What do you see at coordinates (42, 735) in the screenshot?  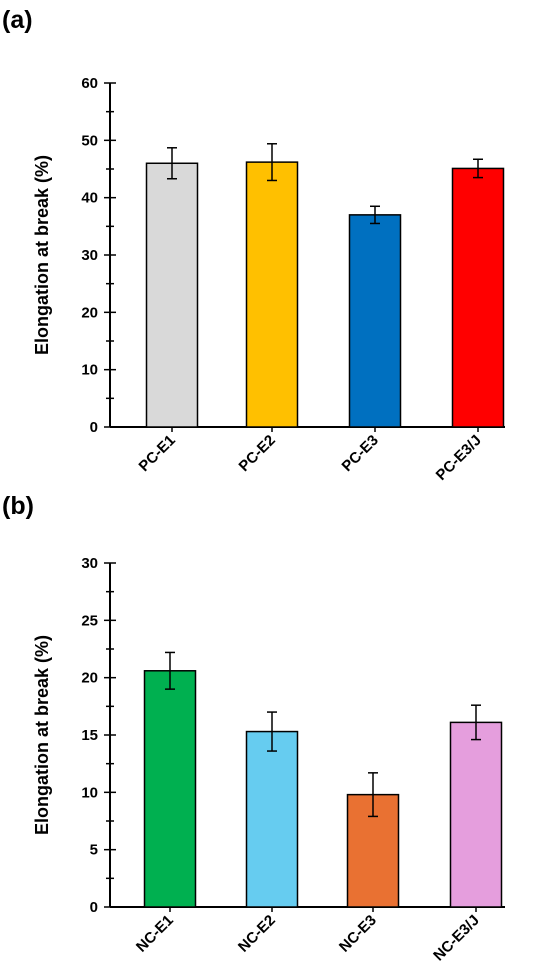 I see `y-axis-title-b: Elongation at break (%)` at bounding box center [42, 735].